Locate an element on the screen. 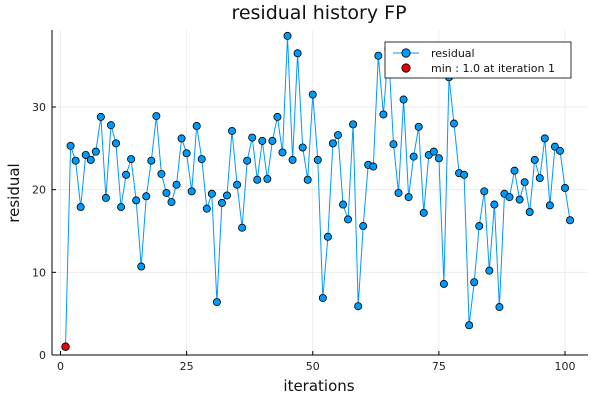 Image resolution: width=600 pixels, height=400 pixels. legend-marker-residual is located at coordinates (406, 53).